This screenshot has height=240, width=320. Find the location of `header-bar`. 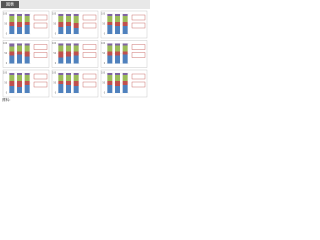

header-bar is located at coordinates (75, 4).